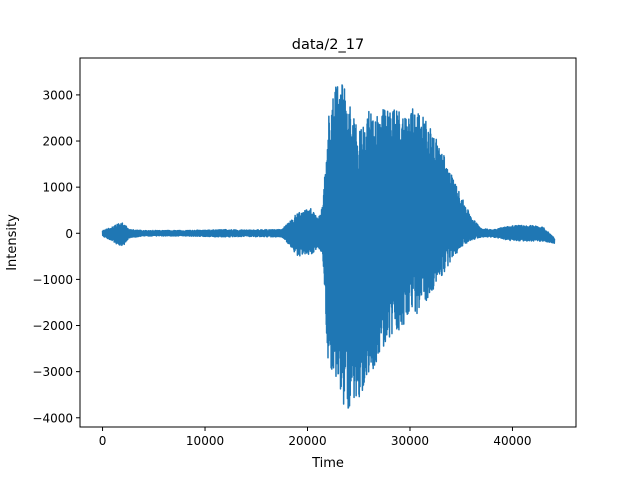 The width and height of the screenshot is (640, 480). I want to click on y-tick-label: −1000, so click(52, 280).